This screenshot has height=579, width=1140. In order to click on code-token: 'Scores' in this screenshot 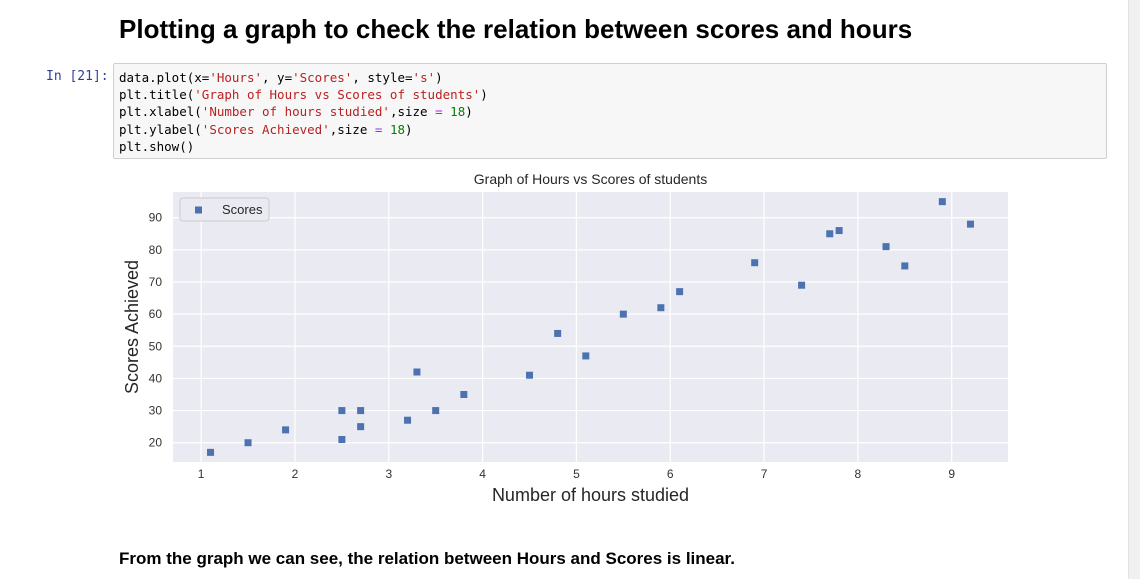, I will do `click(322, 77)`.